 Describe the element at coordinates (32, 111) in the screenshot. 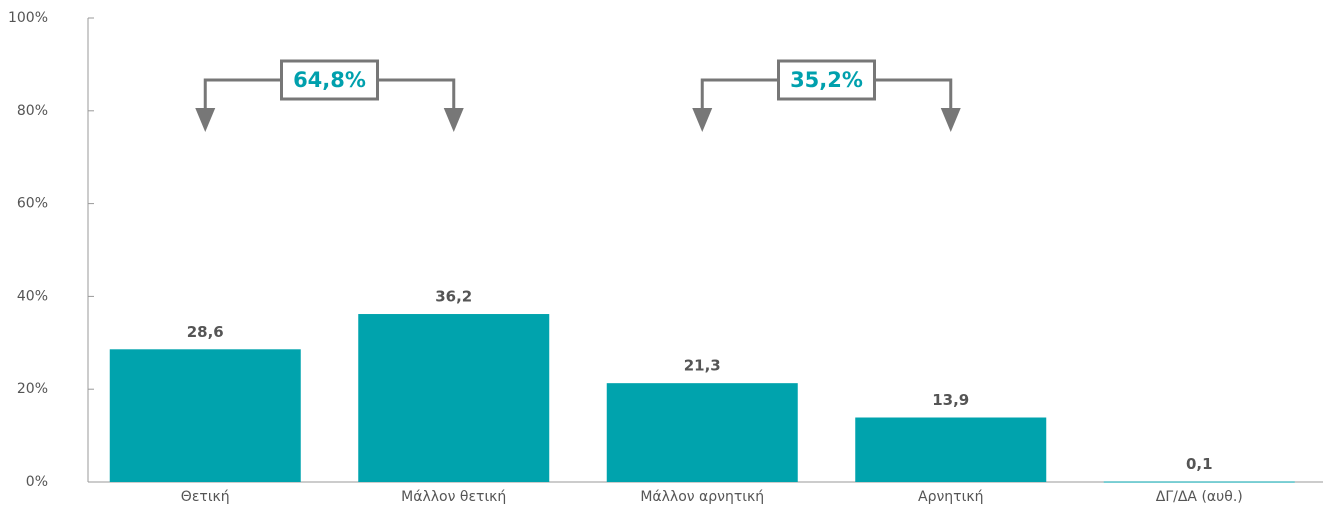

I see `y-tick-label: 80%` at that location.